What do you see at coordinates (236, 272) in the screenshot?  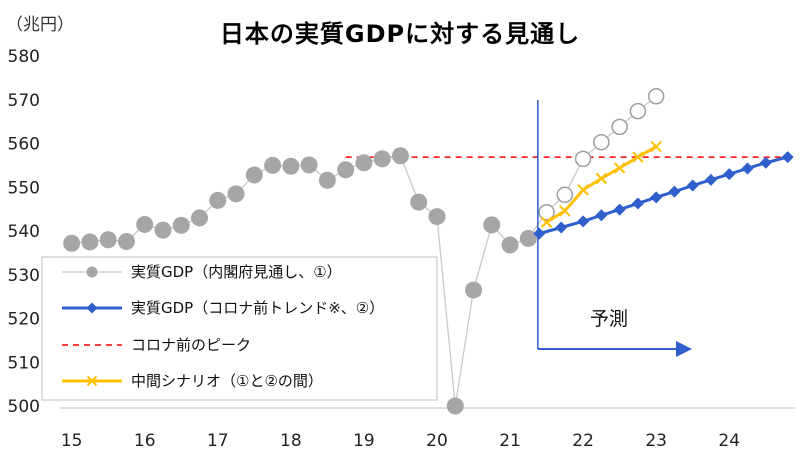 I see `legend-cabinet-label: 実質GDP（内閣府見通し、①）` at bounding box center [236, 272].